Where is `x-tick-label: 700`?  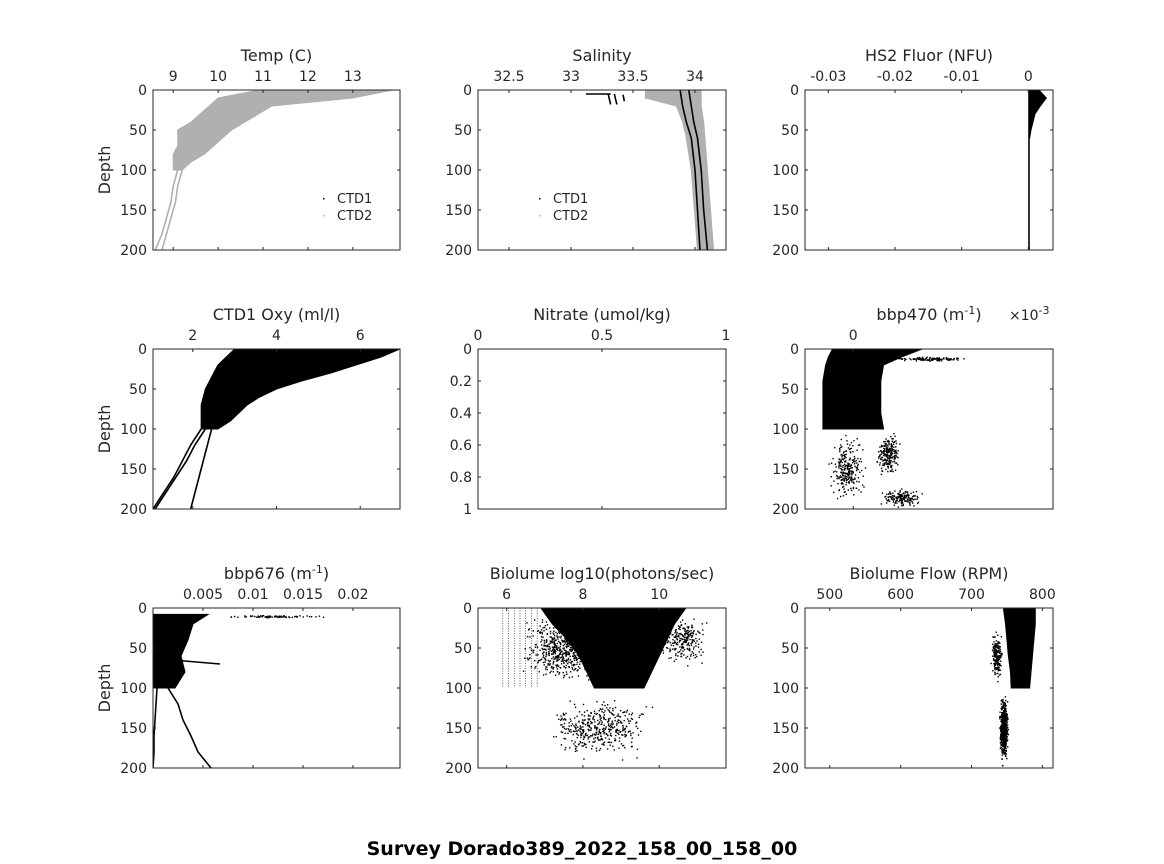
x-tick-label: 700 is located at coordinates (971, 595).